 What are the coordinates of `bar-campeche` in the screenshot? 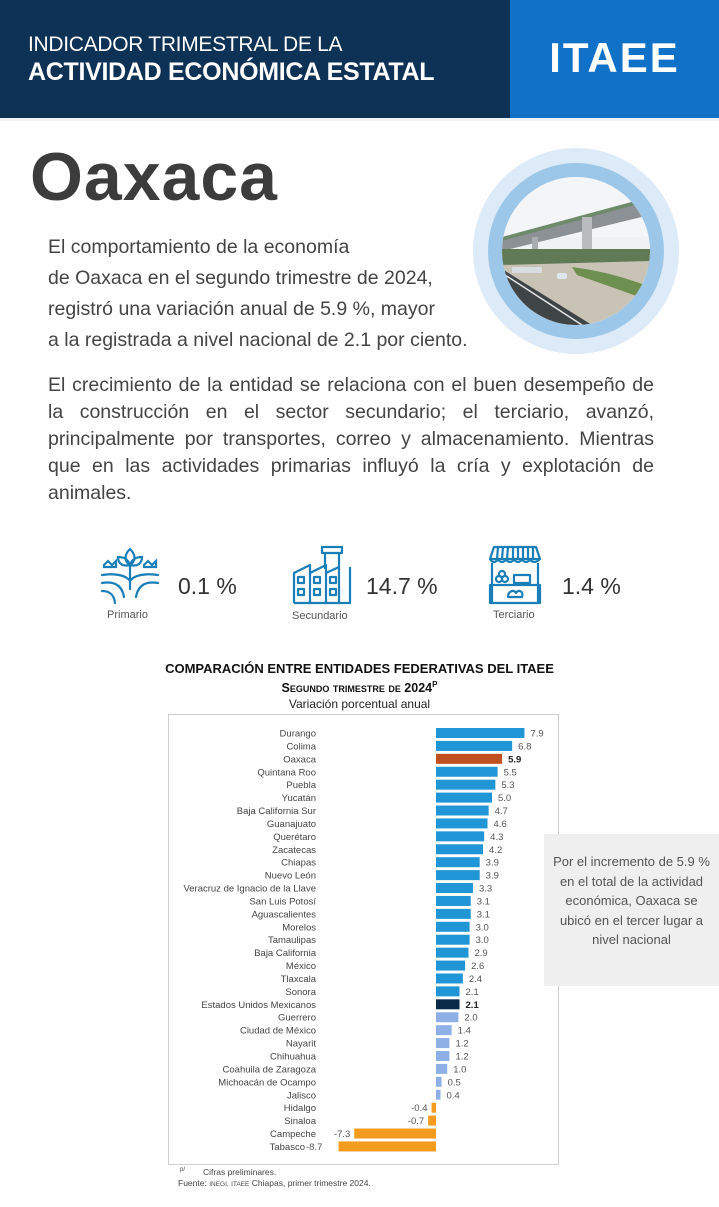 It's located at (395, 1133).